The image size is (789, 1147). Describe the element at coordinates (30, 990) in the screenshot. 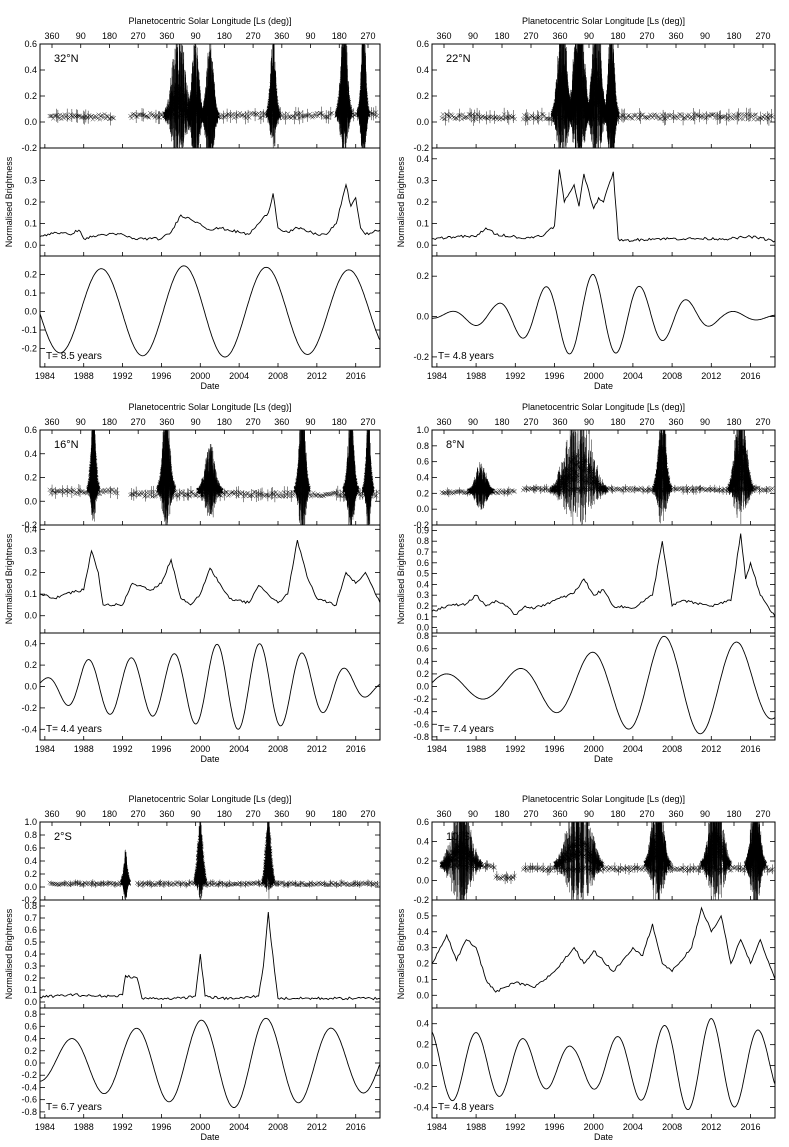

I see `y-tick-label: 0.1` at that location.